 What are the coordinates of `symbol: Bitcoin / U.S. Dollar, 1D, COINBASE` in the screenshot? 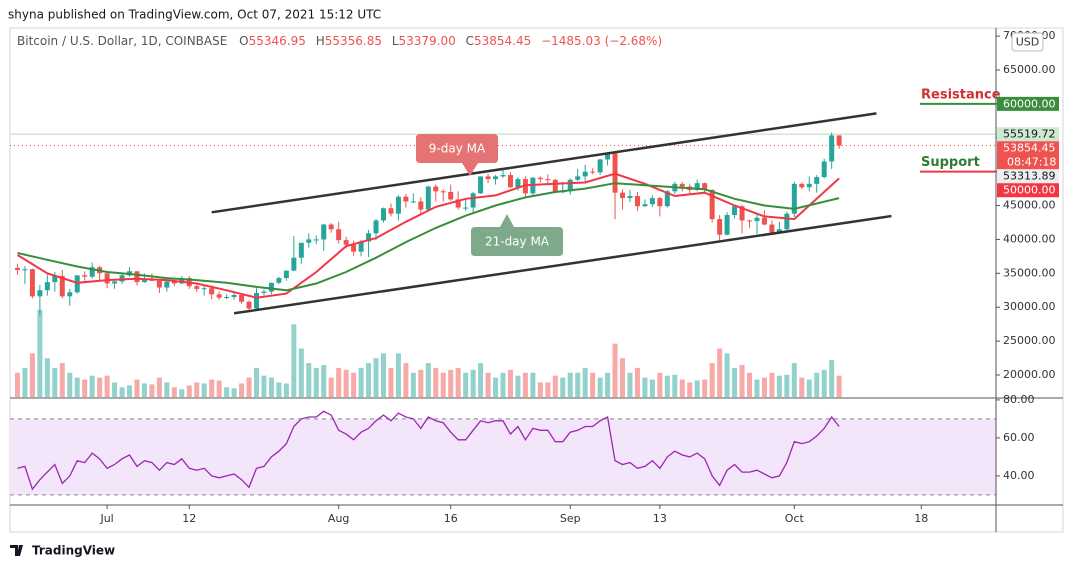 It's located at (122, 41).